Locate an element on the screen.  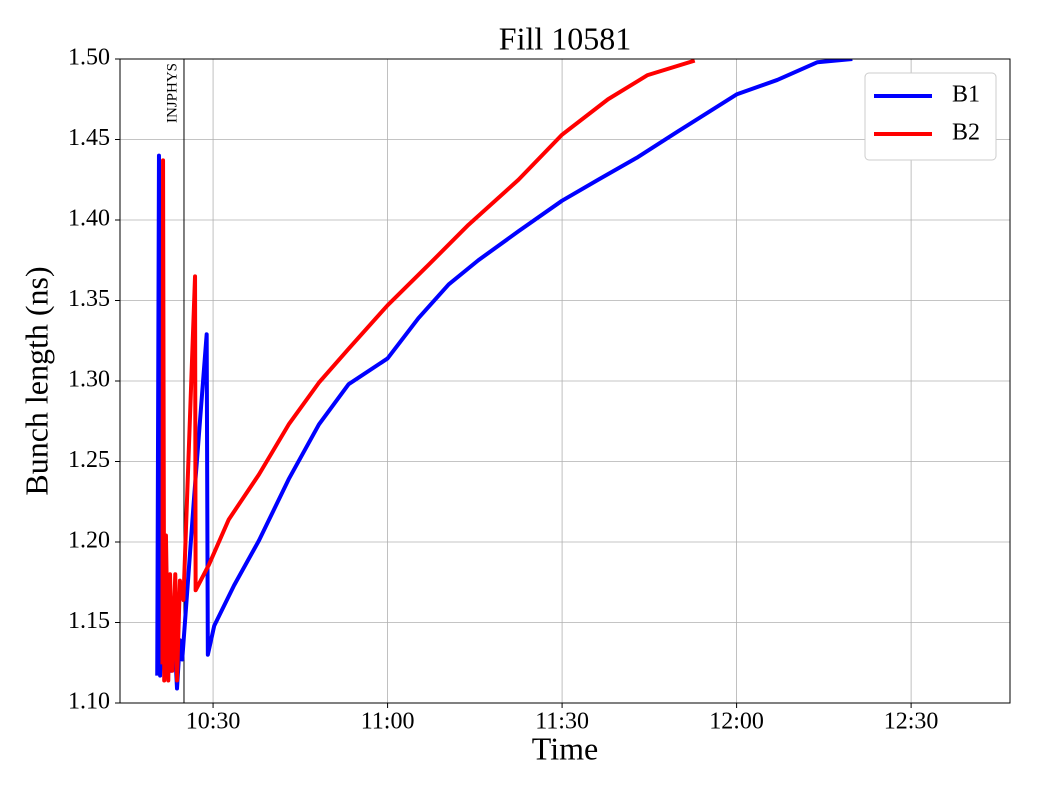
chart-title: Fill 10581 is located at coordinates (565, 38).